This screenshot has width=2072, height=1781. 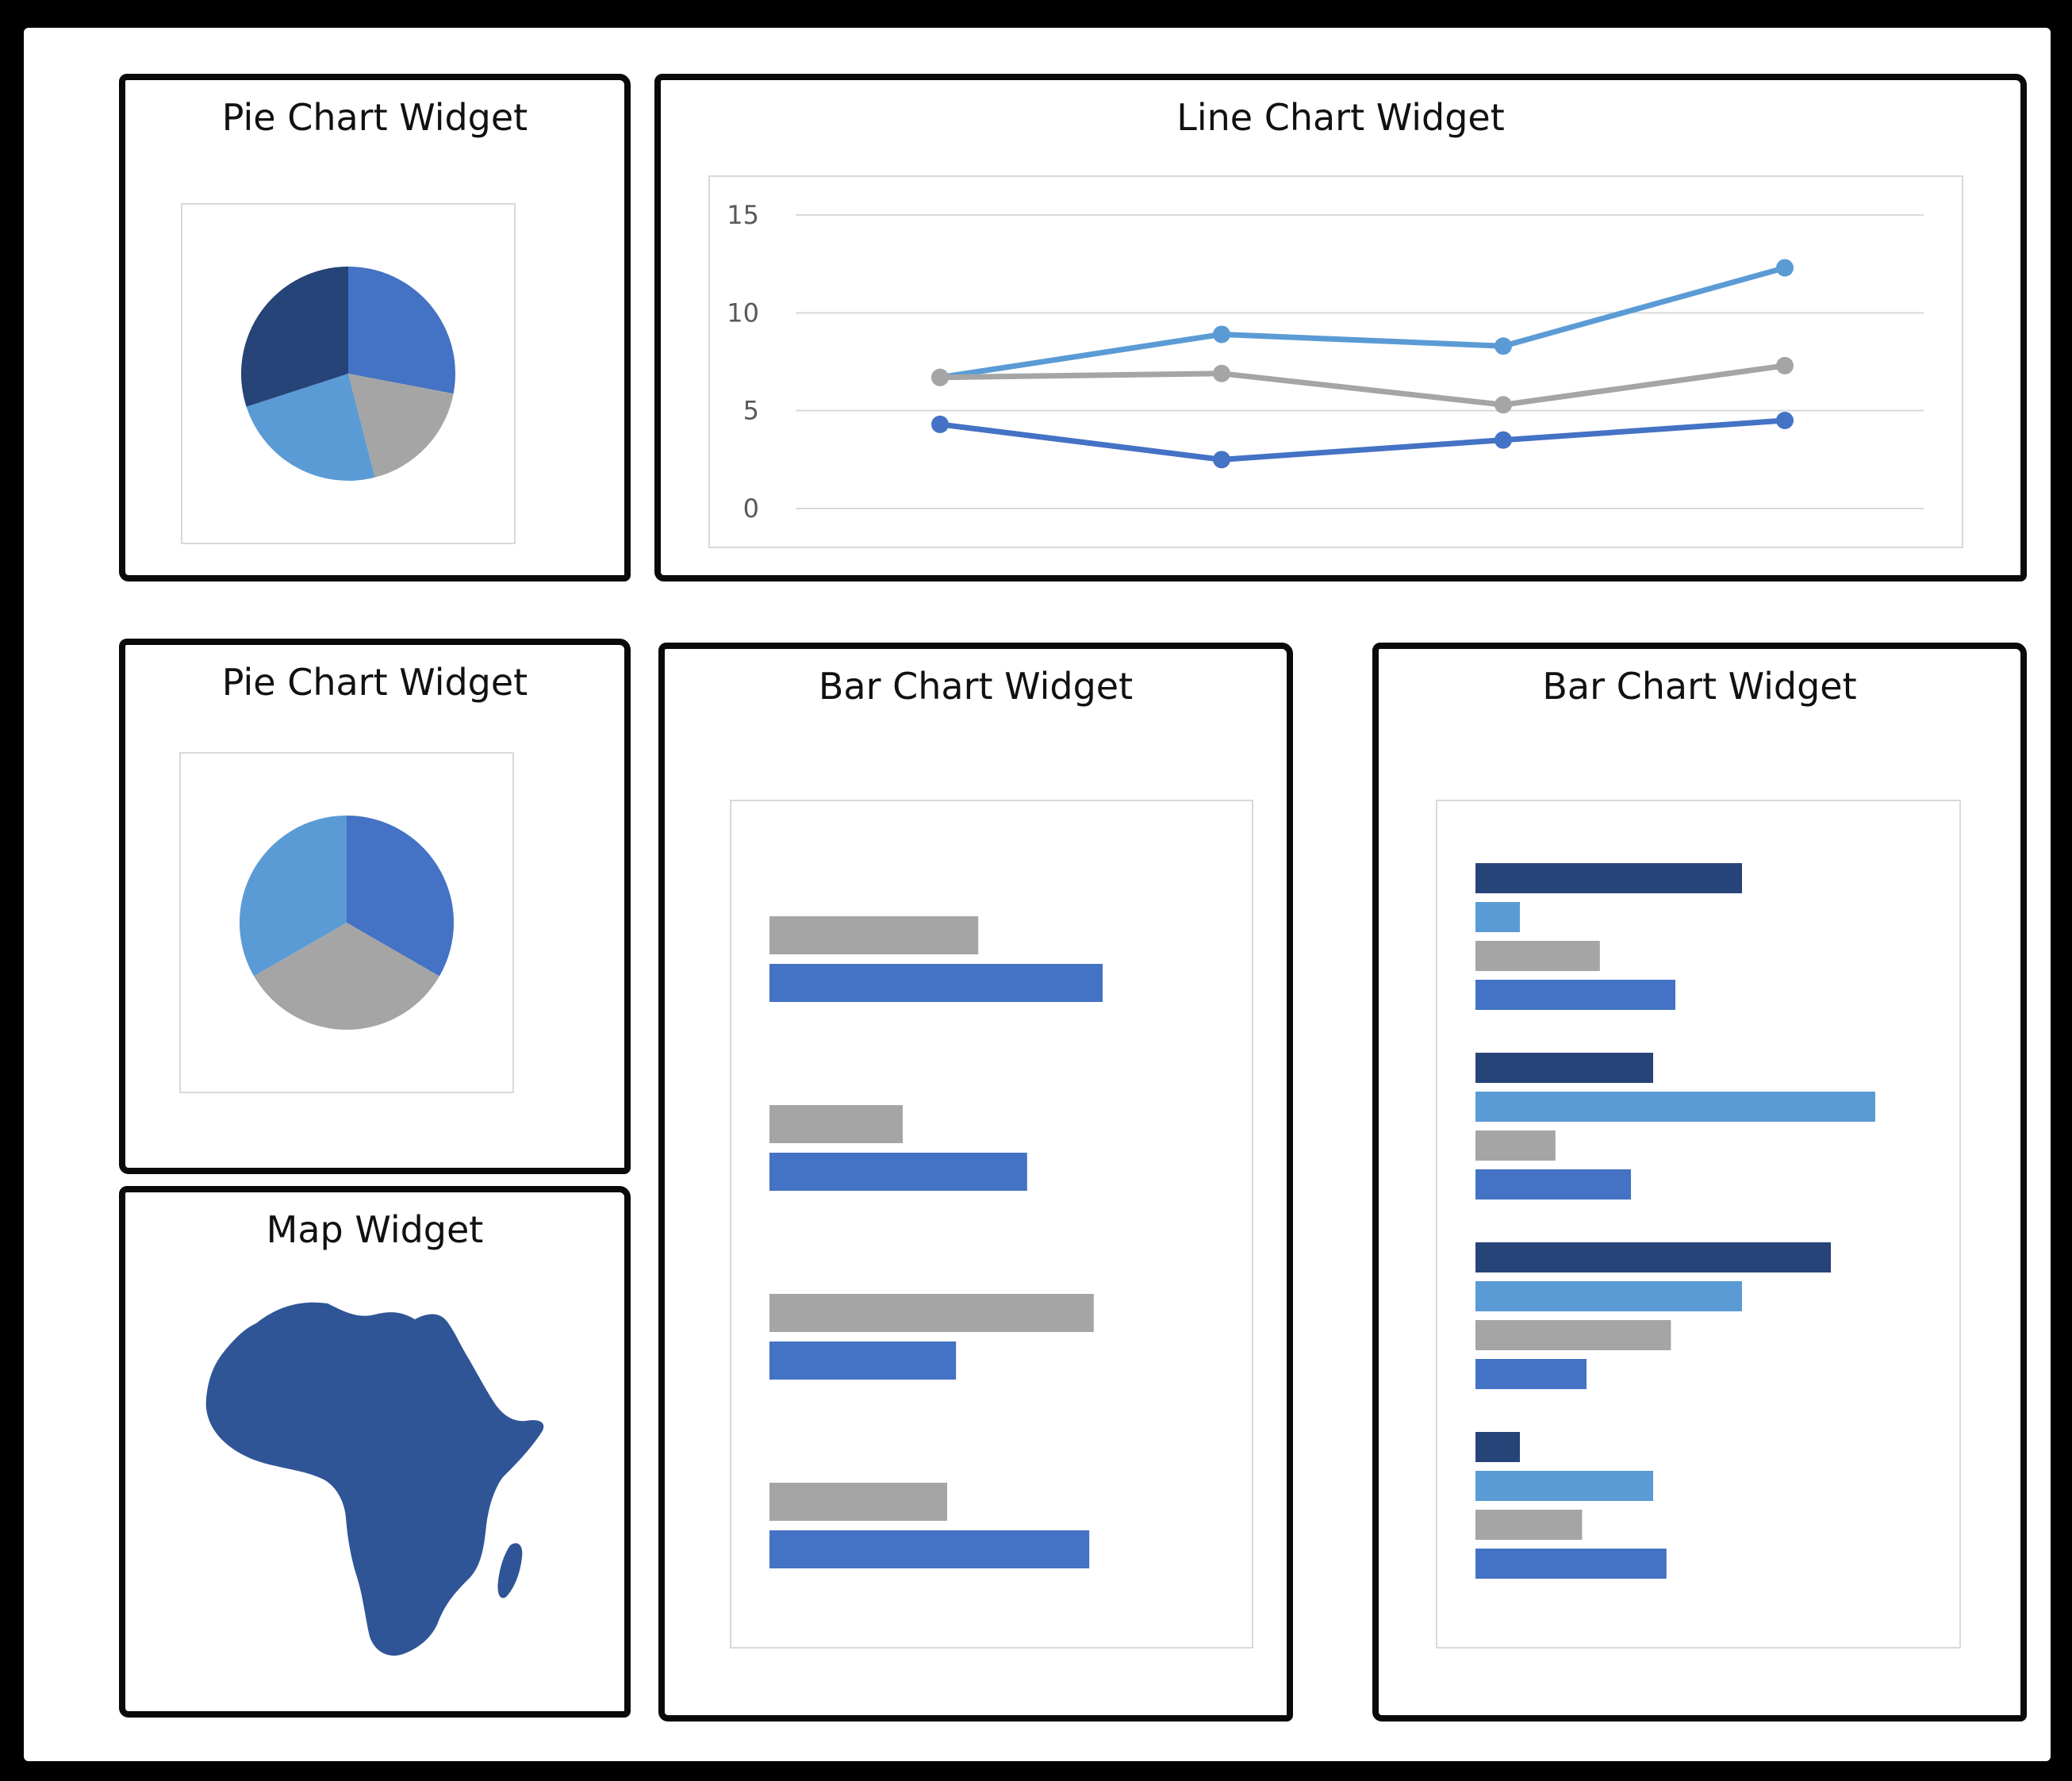 I want to click on line-plot-area: 0 5 10 15, so click(x=1335, y=361).